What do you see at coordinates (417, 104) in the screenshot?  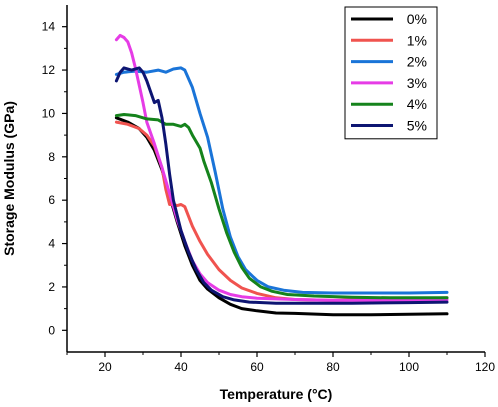 I see `legend-label: 4%` at bounding box center [417, 104].